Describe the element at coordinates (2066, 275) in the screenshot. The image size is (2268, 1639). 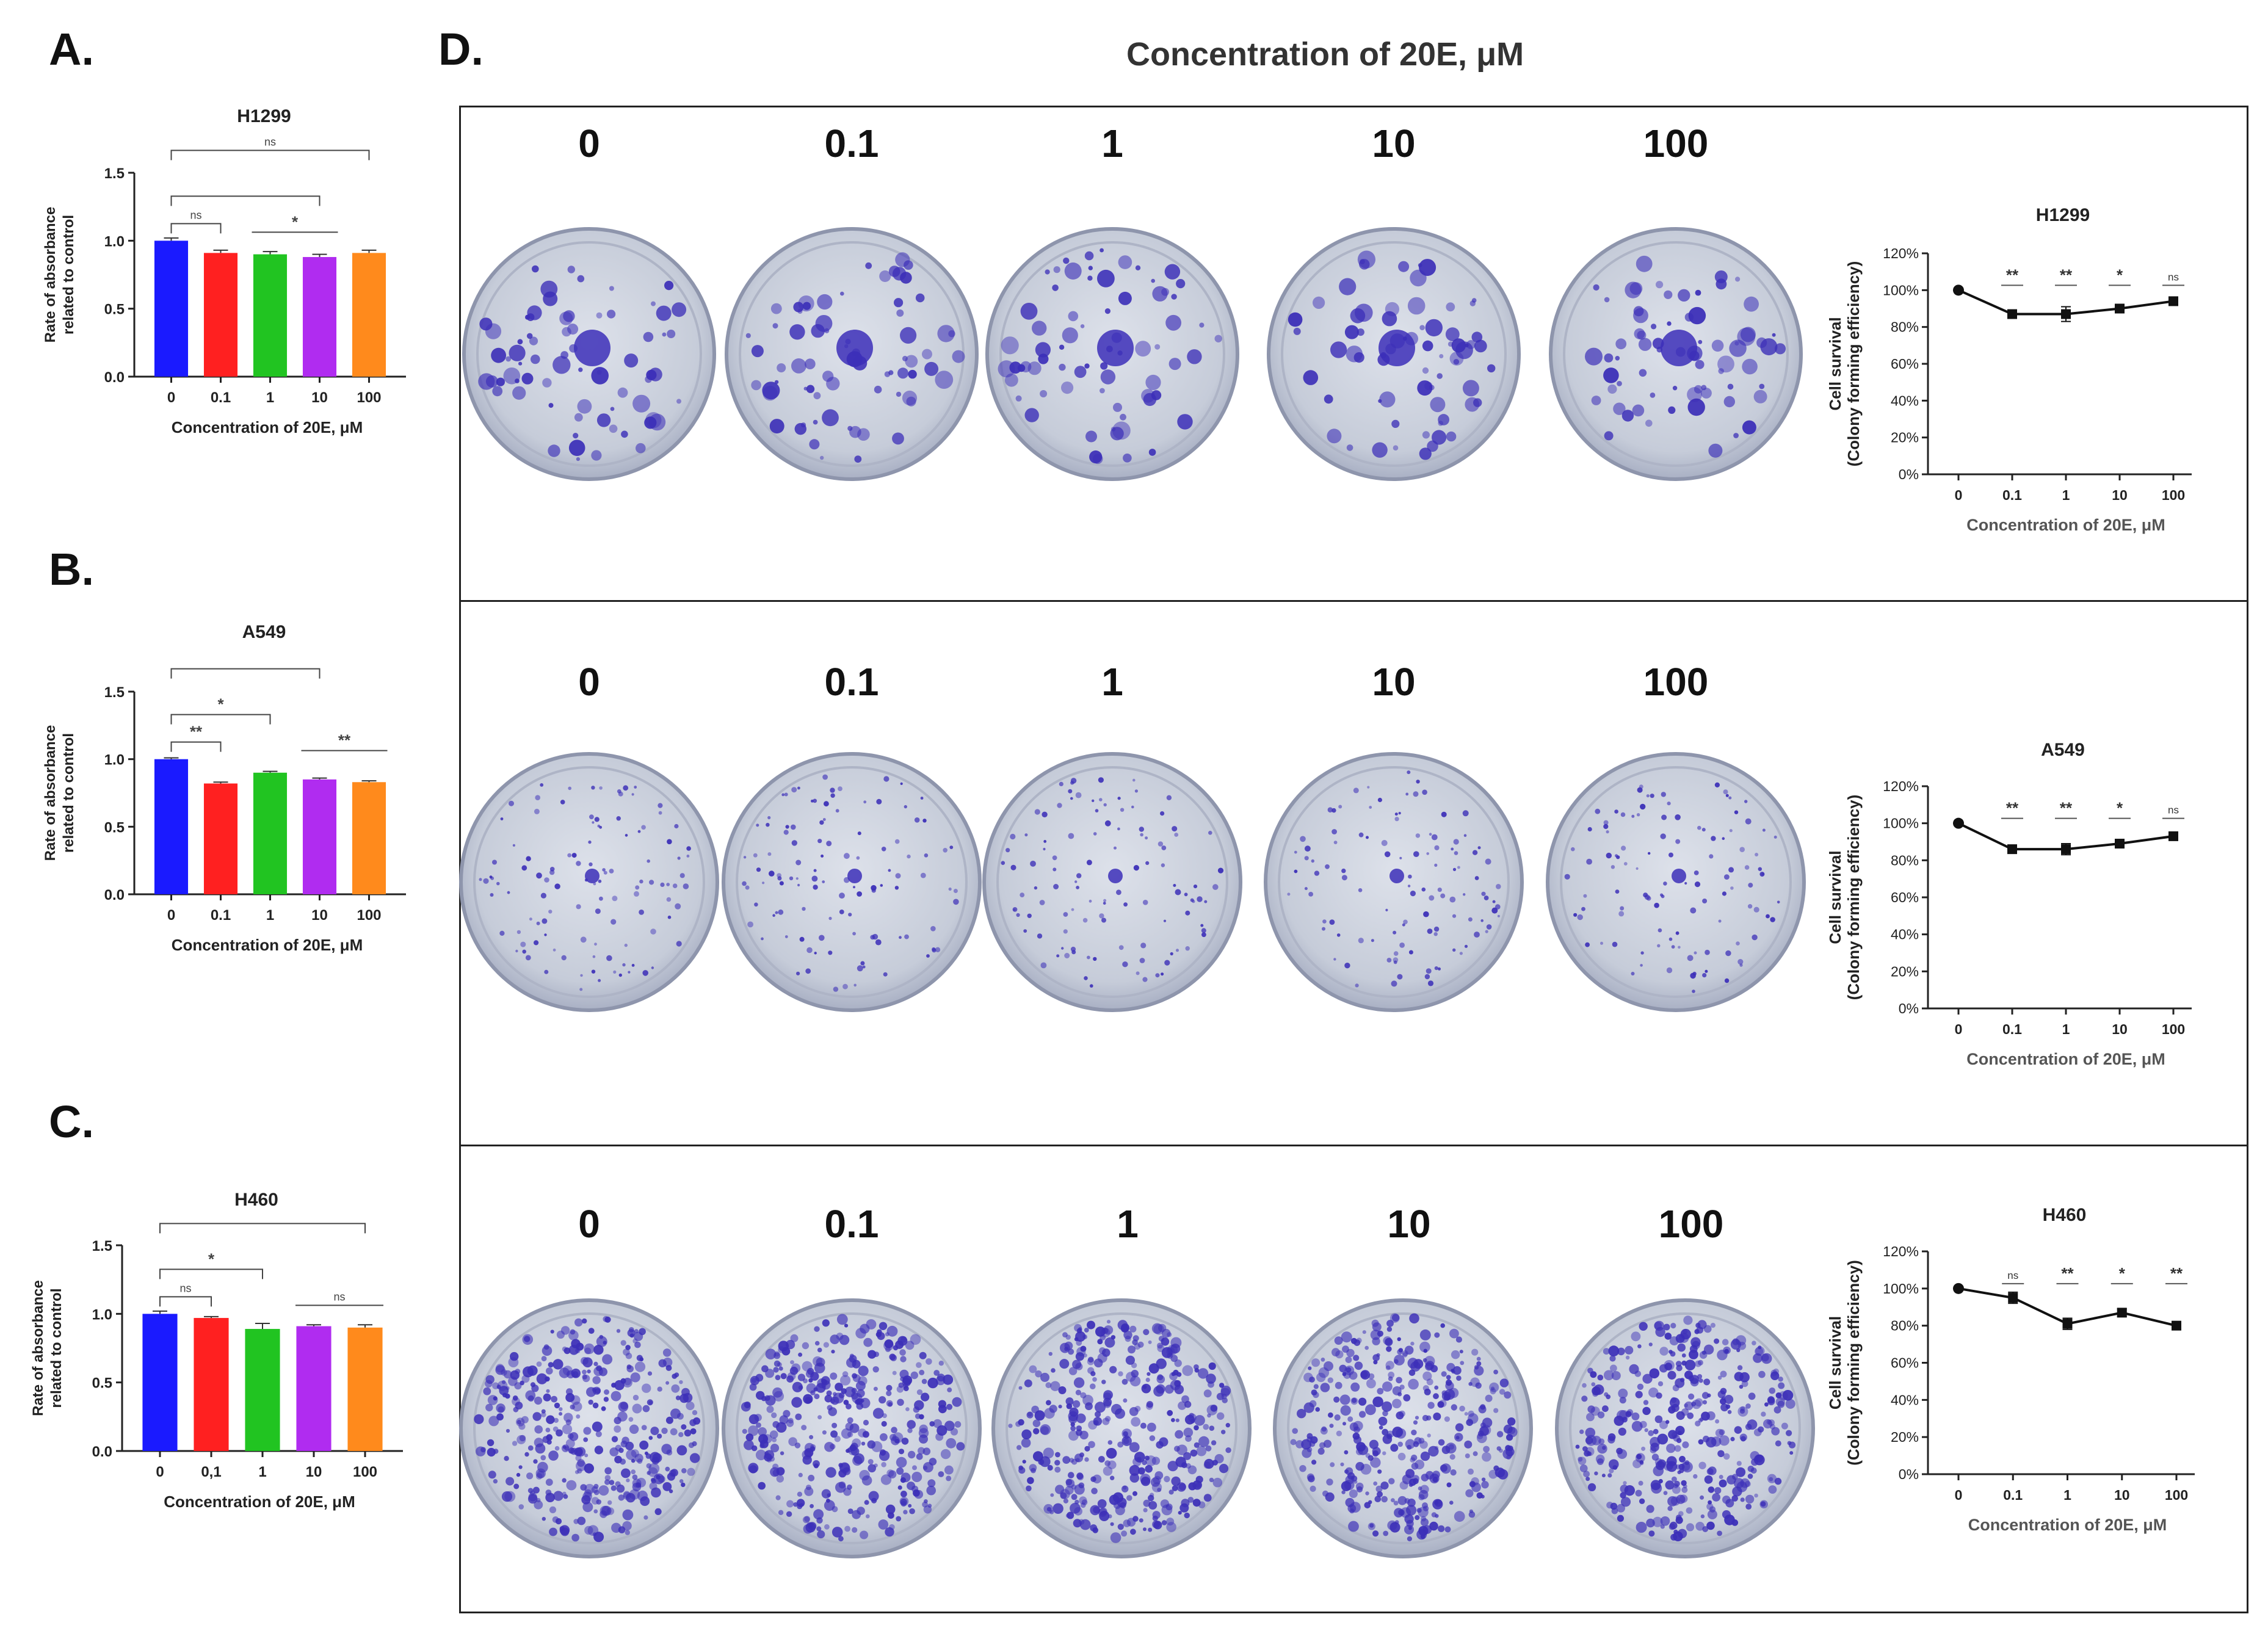
I see `sig-label: **` at that location.